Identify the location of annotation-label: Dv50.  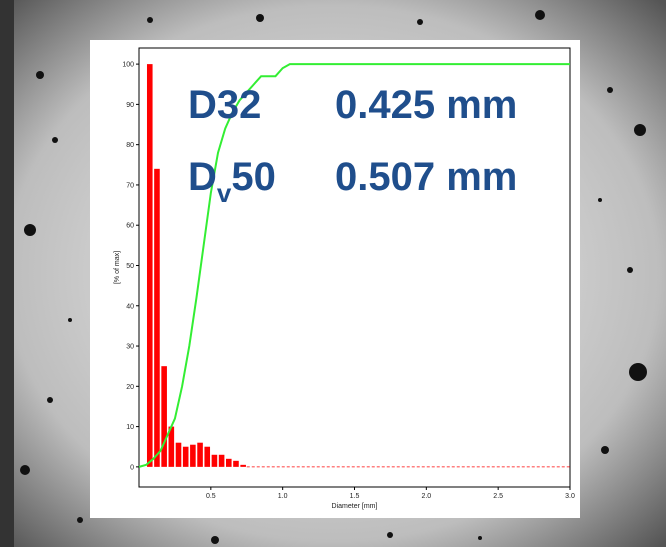
(232, 181).